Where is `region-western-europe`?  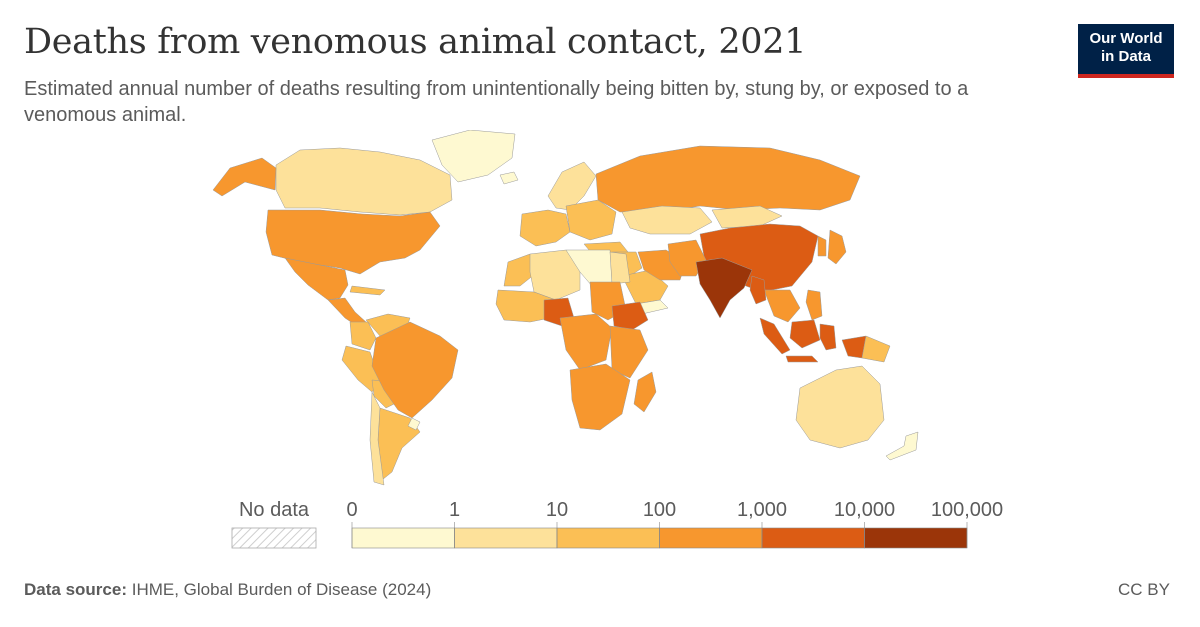
region-western-europe is located at coordinates (545, 228).